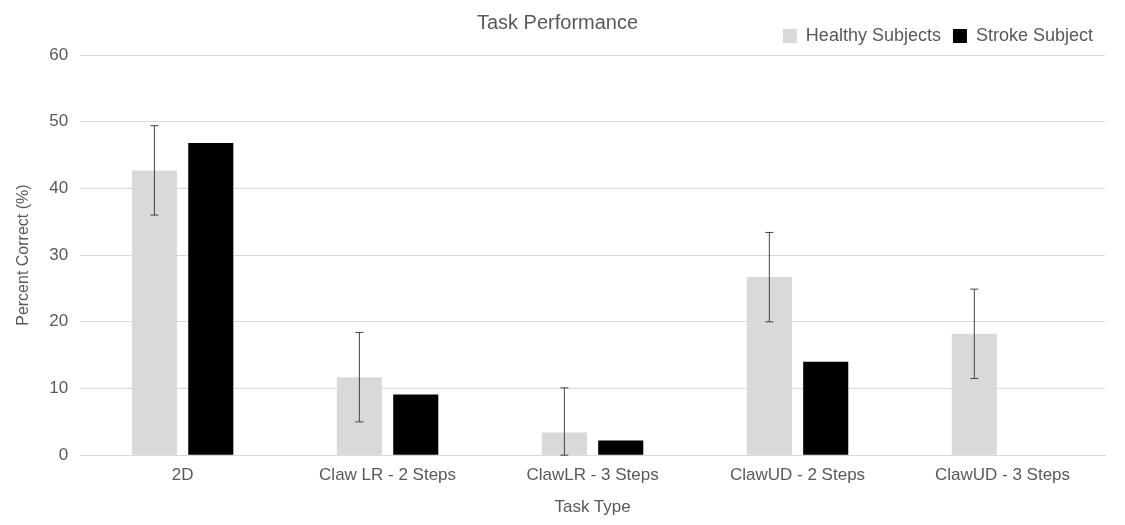  Describe the element at coordinates (1002, 475) in the screenshot. I see `x-tick-label: ClawUD - 3 Steps` at that location.